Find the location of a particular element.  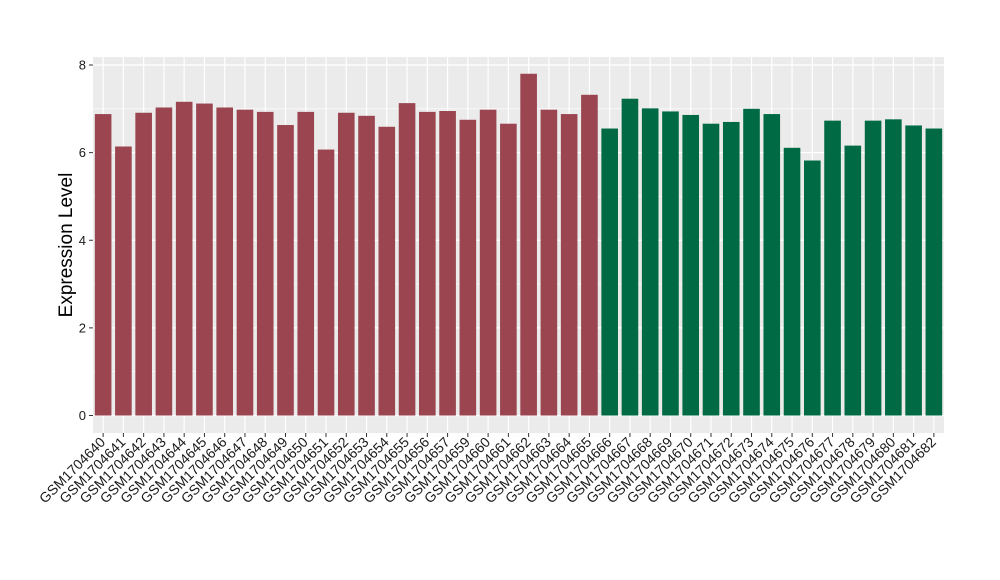

y-axis-title: Expression Level is located at coordinates (66, 245).